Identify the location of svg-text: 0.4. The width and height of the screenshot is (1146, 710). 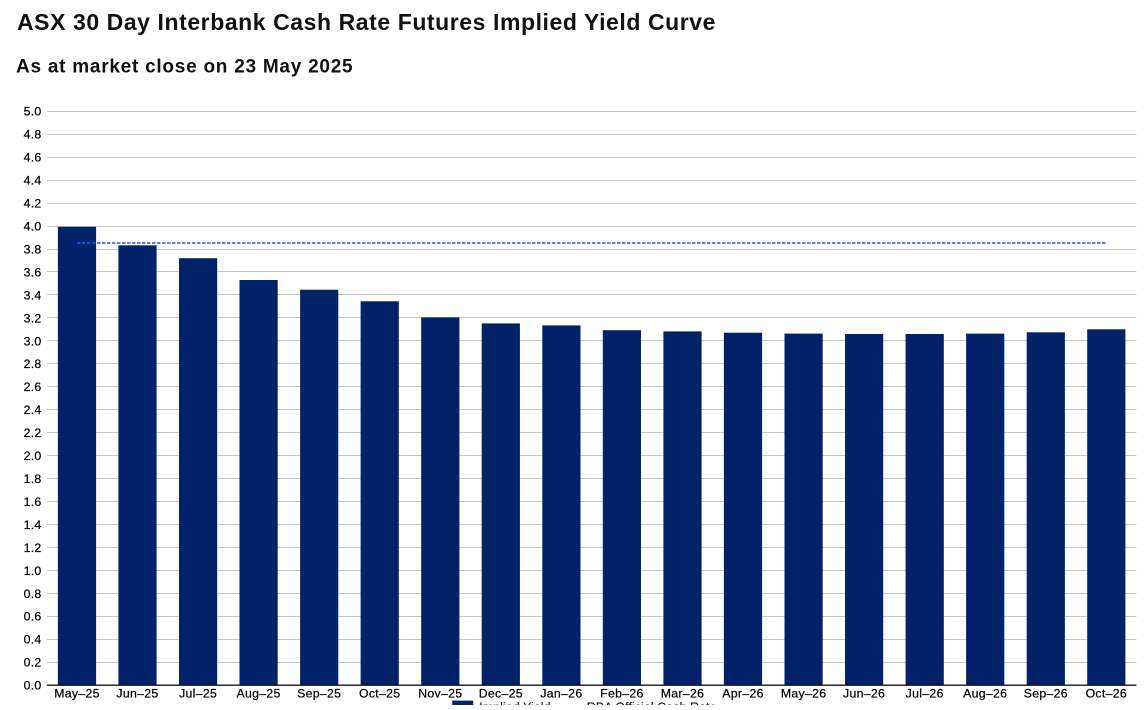
(33, 640).